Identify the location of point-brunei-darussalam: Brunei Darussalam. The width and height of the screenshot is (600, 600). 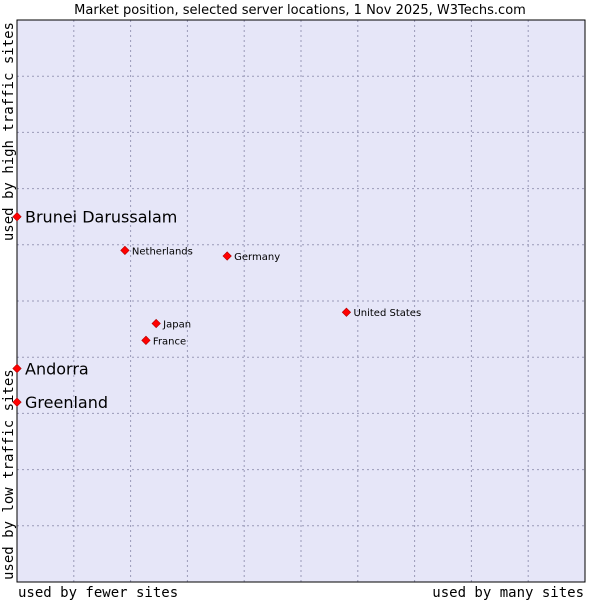
(94, 217).